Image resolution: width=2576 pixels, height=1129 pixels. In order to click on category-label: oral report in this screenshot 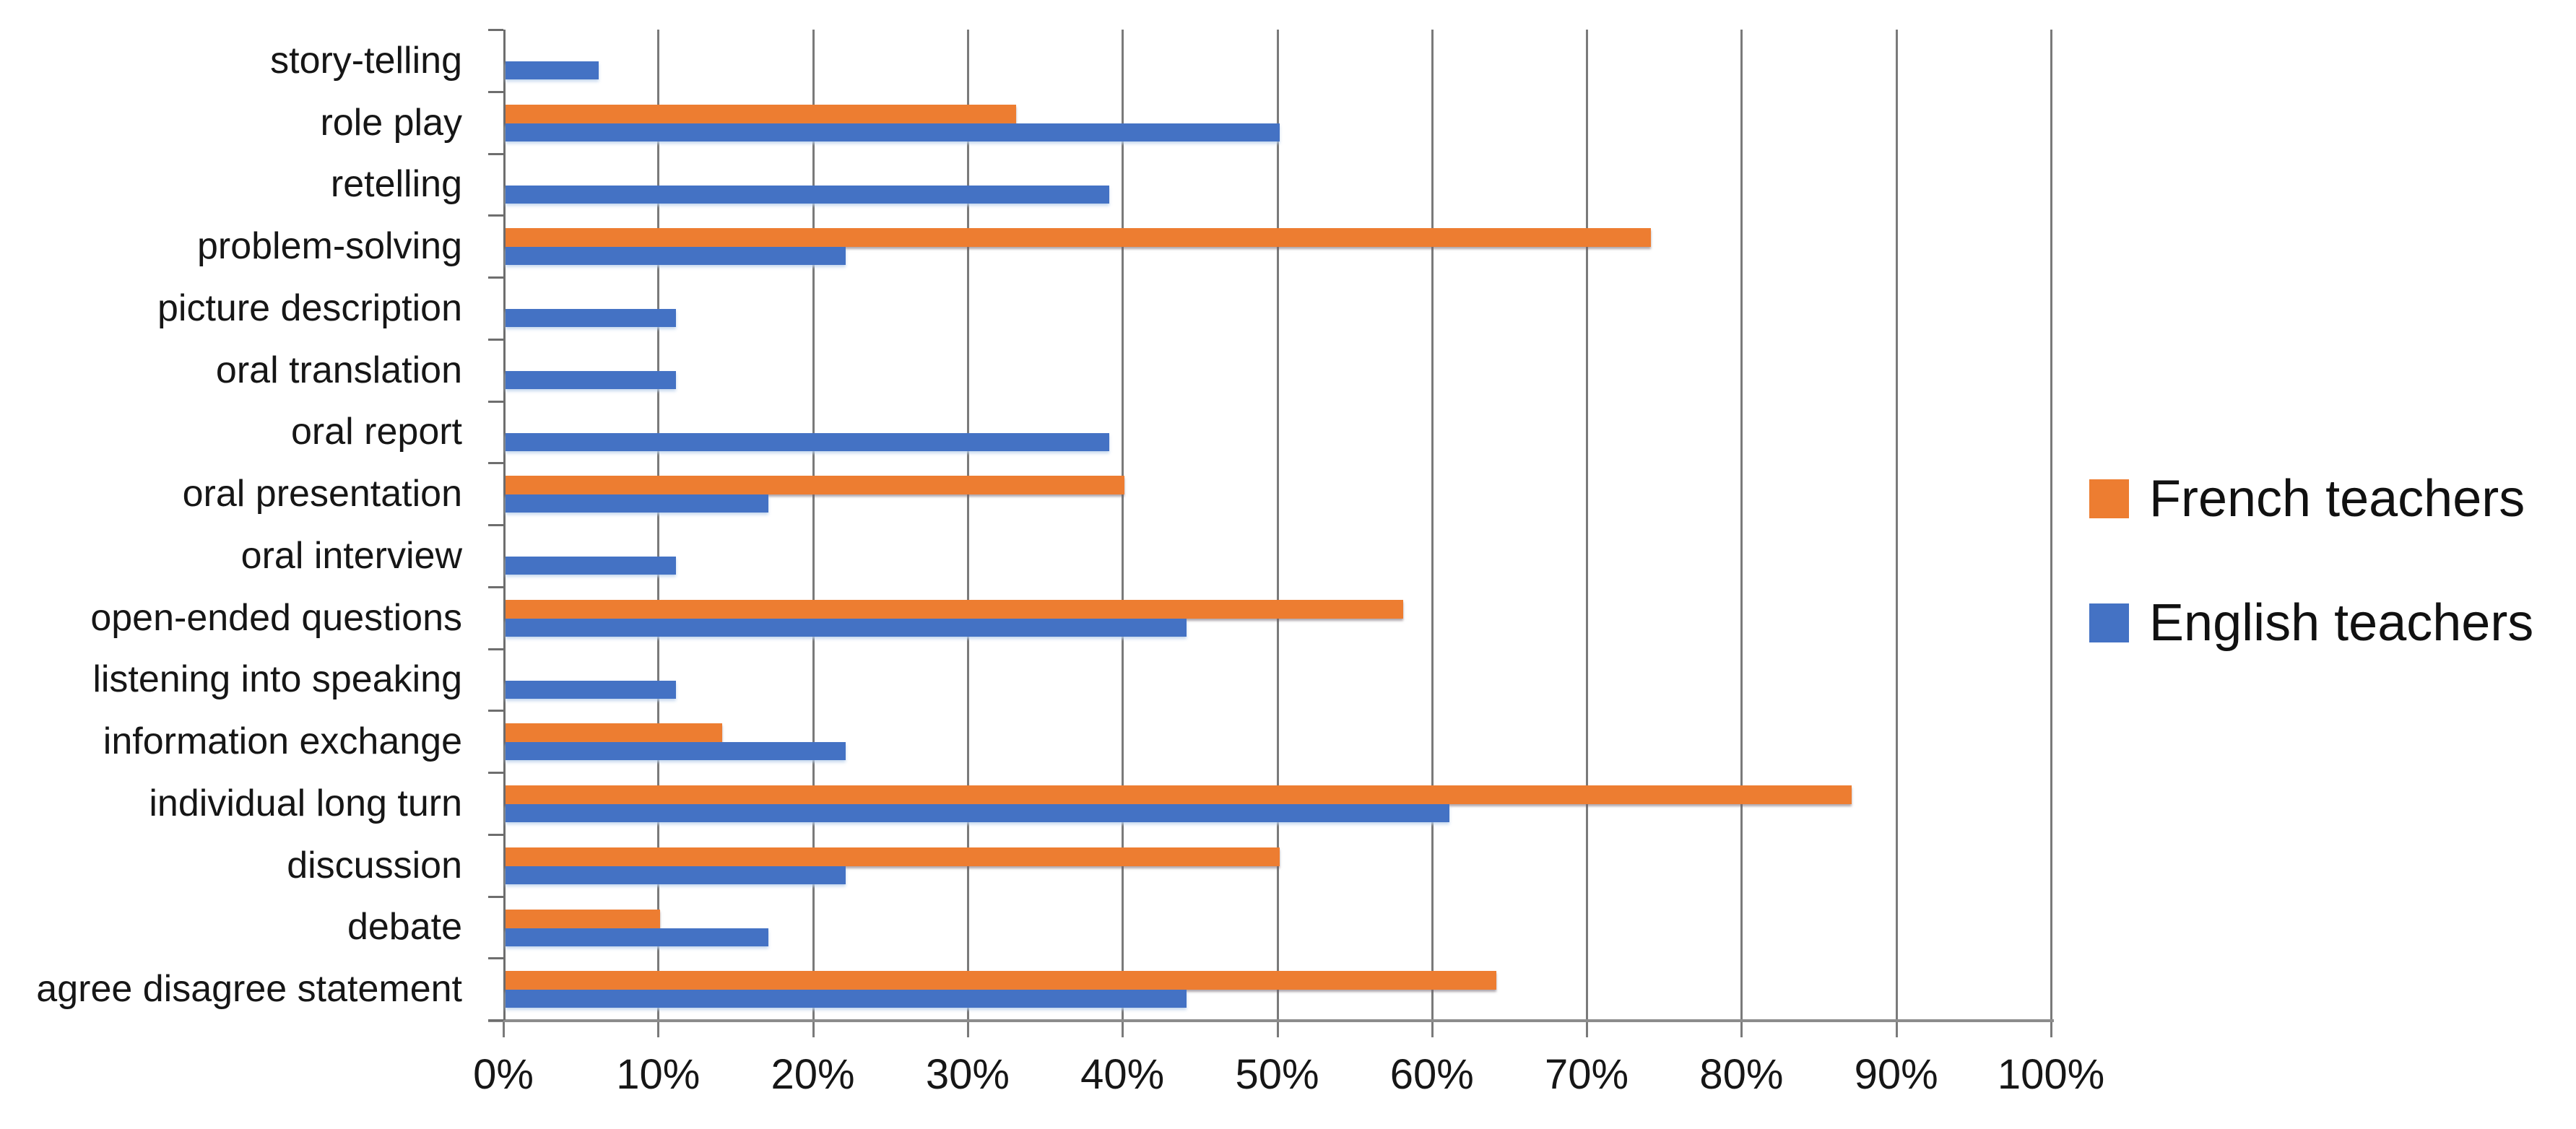, I will do `click(376, 432)`.